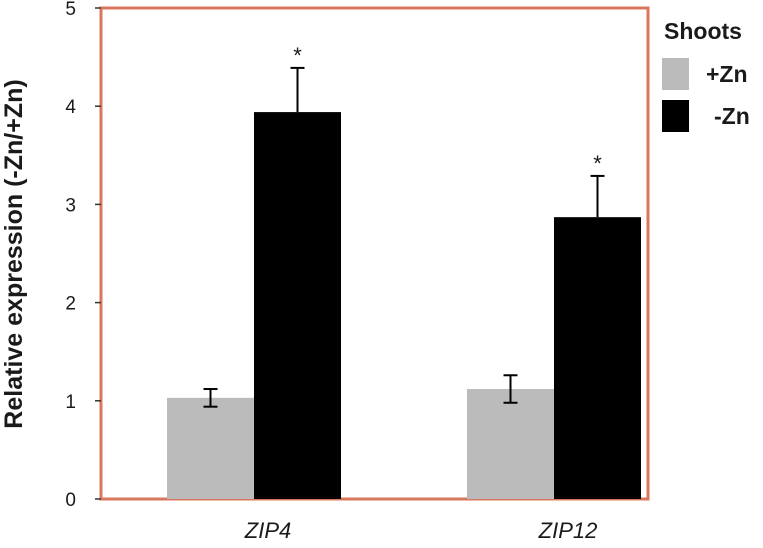 The image size is (763, 548). I want to click on y-tick-label: 1, so click(70, 402).